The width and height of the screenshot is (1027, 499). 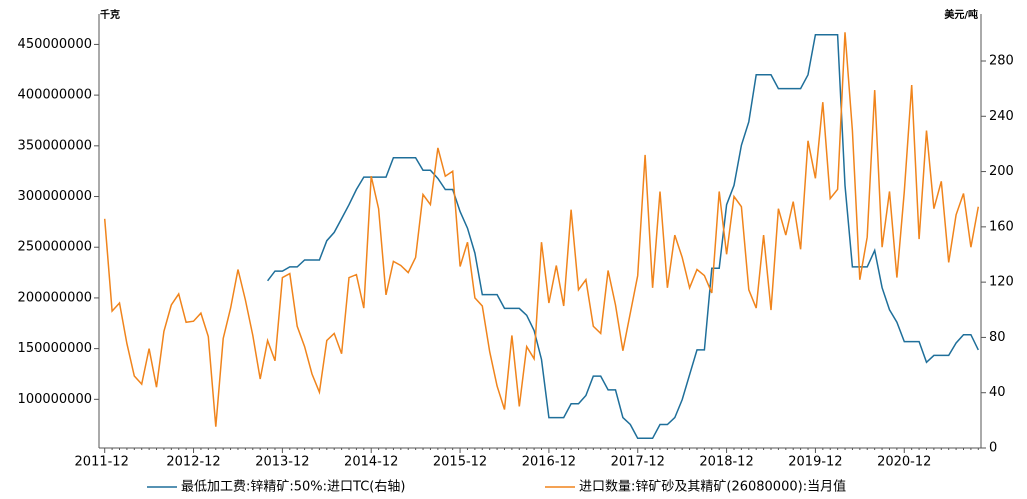 What do you see at coordinates (55, 247) in the screenshot?
I see `y-tick-label: 250000000` at bounding box center [55, 247].